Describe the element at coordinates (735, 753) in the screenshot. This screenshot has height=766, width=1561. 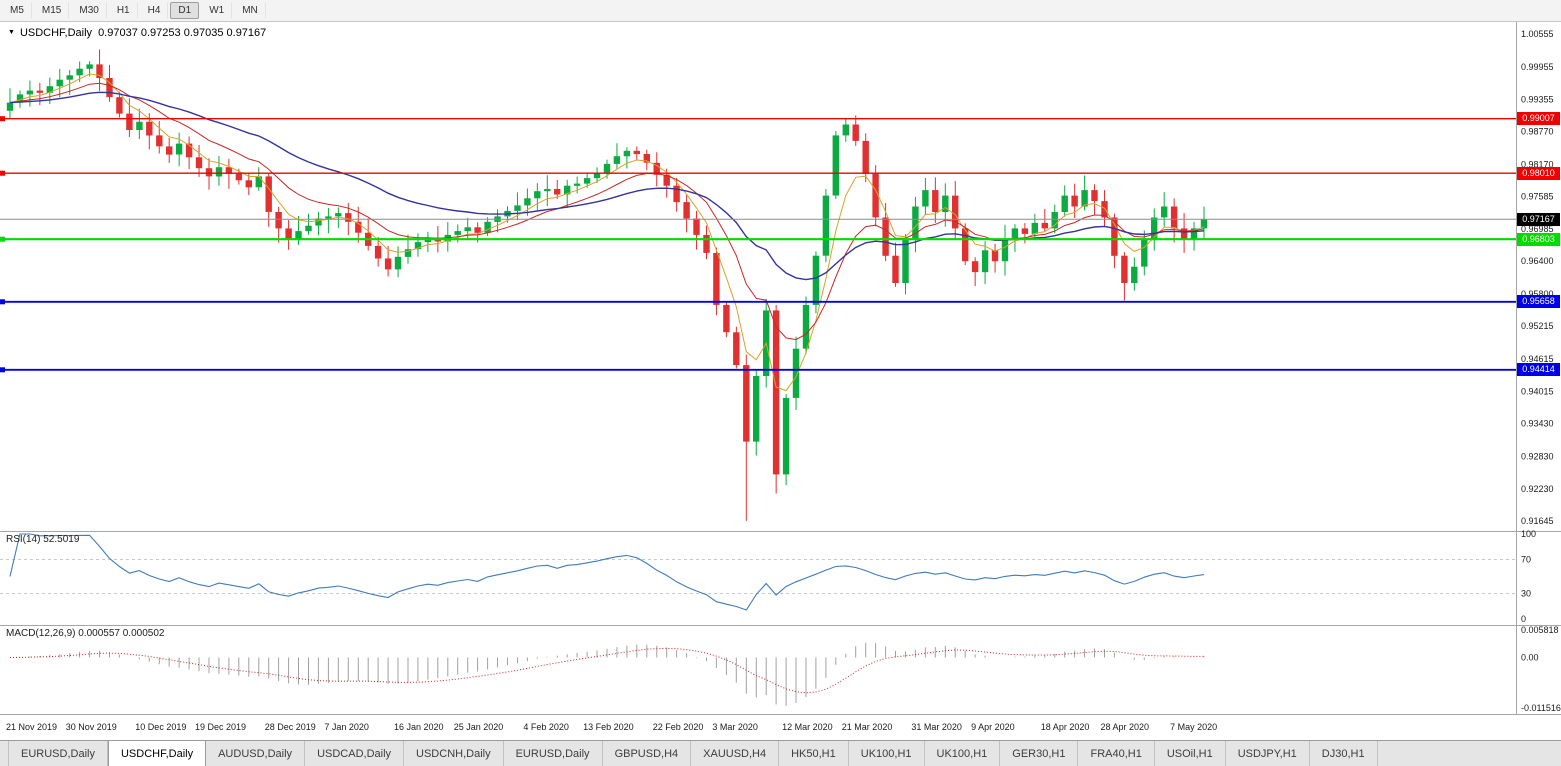
I see `tab-xauusd-h4-7: XAUUSD,H4` at that location.